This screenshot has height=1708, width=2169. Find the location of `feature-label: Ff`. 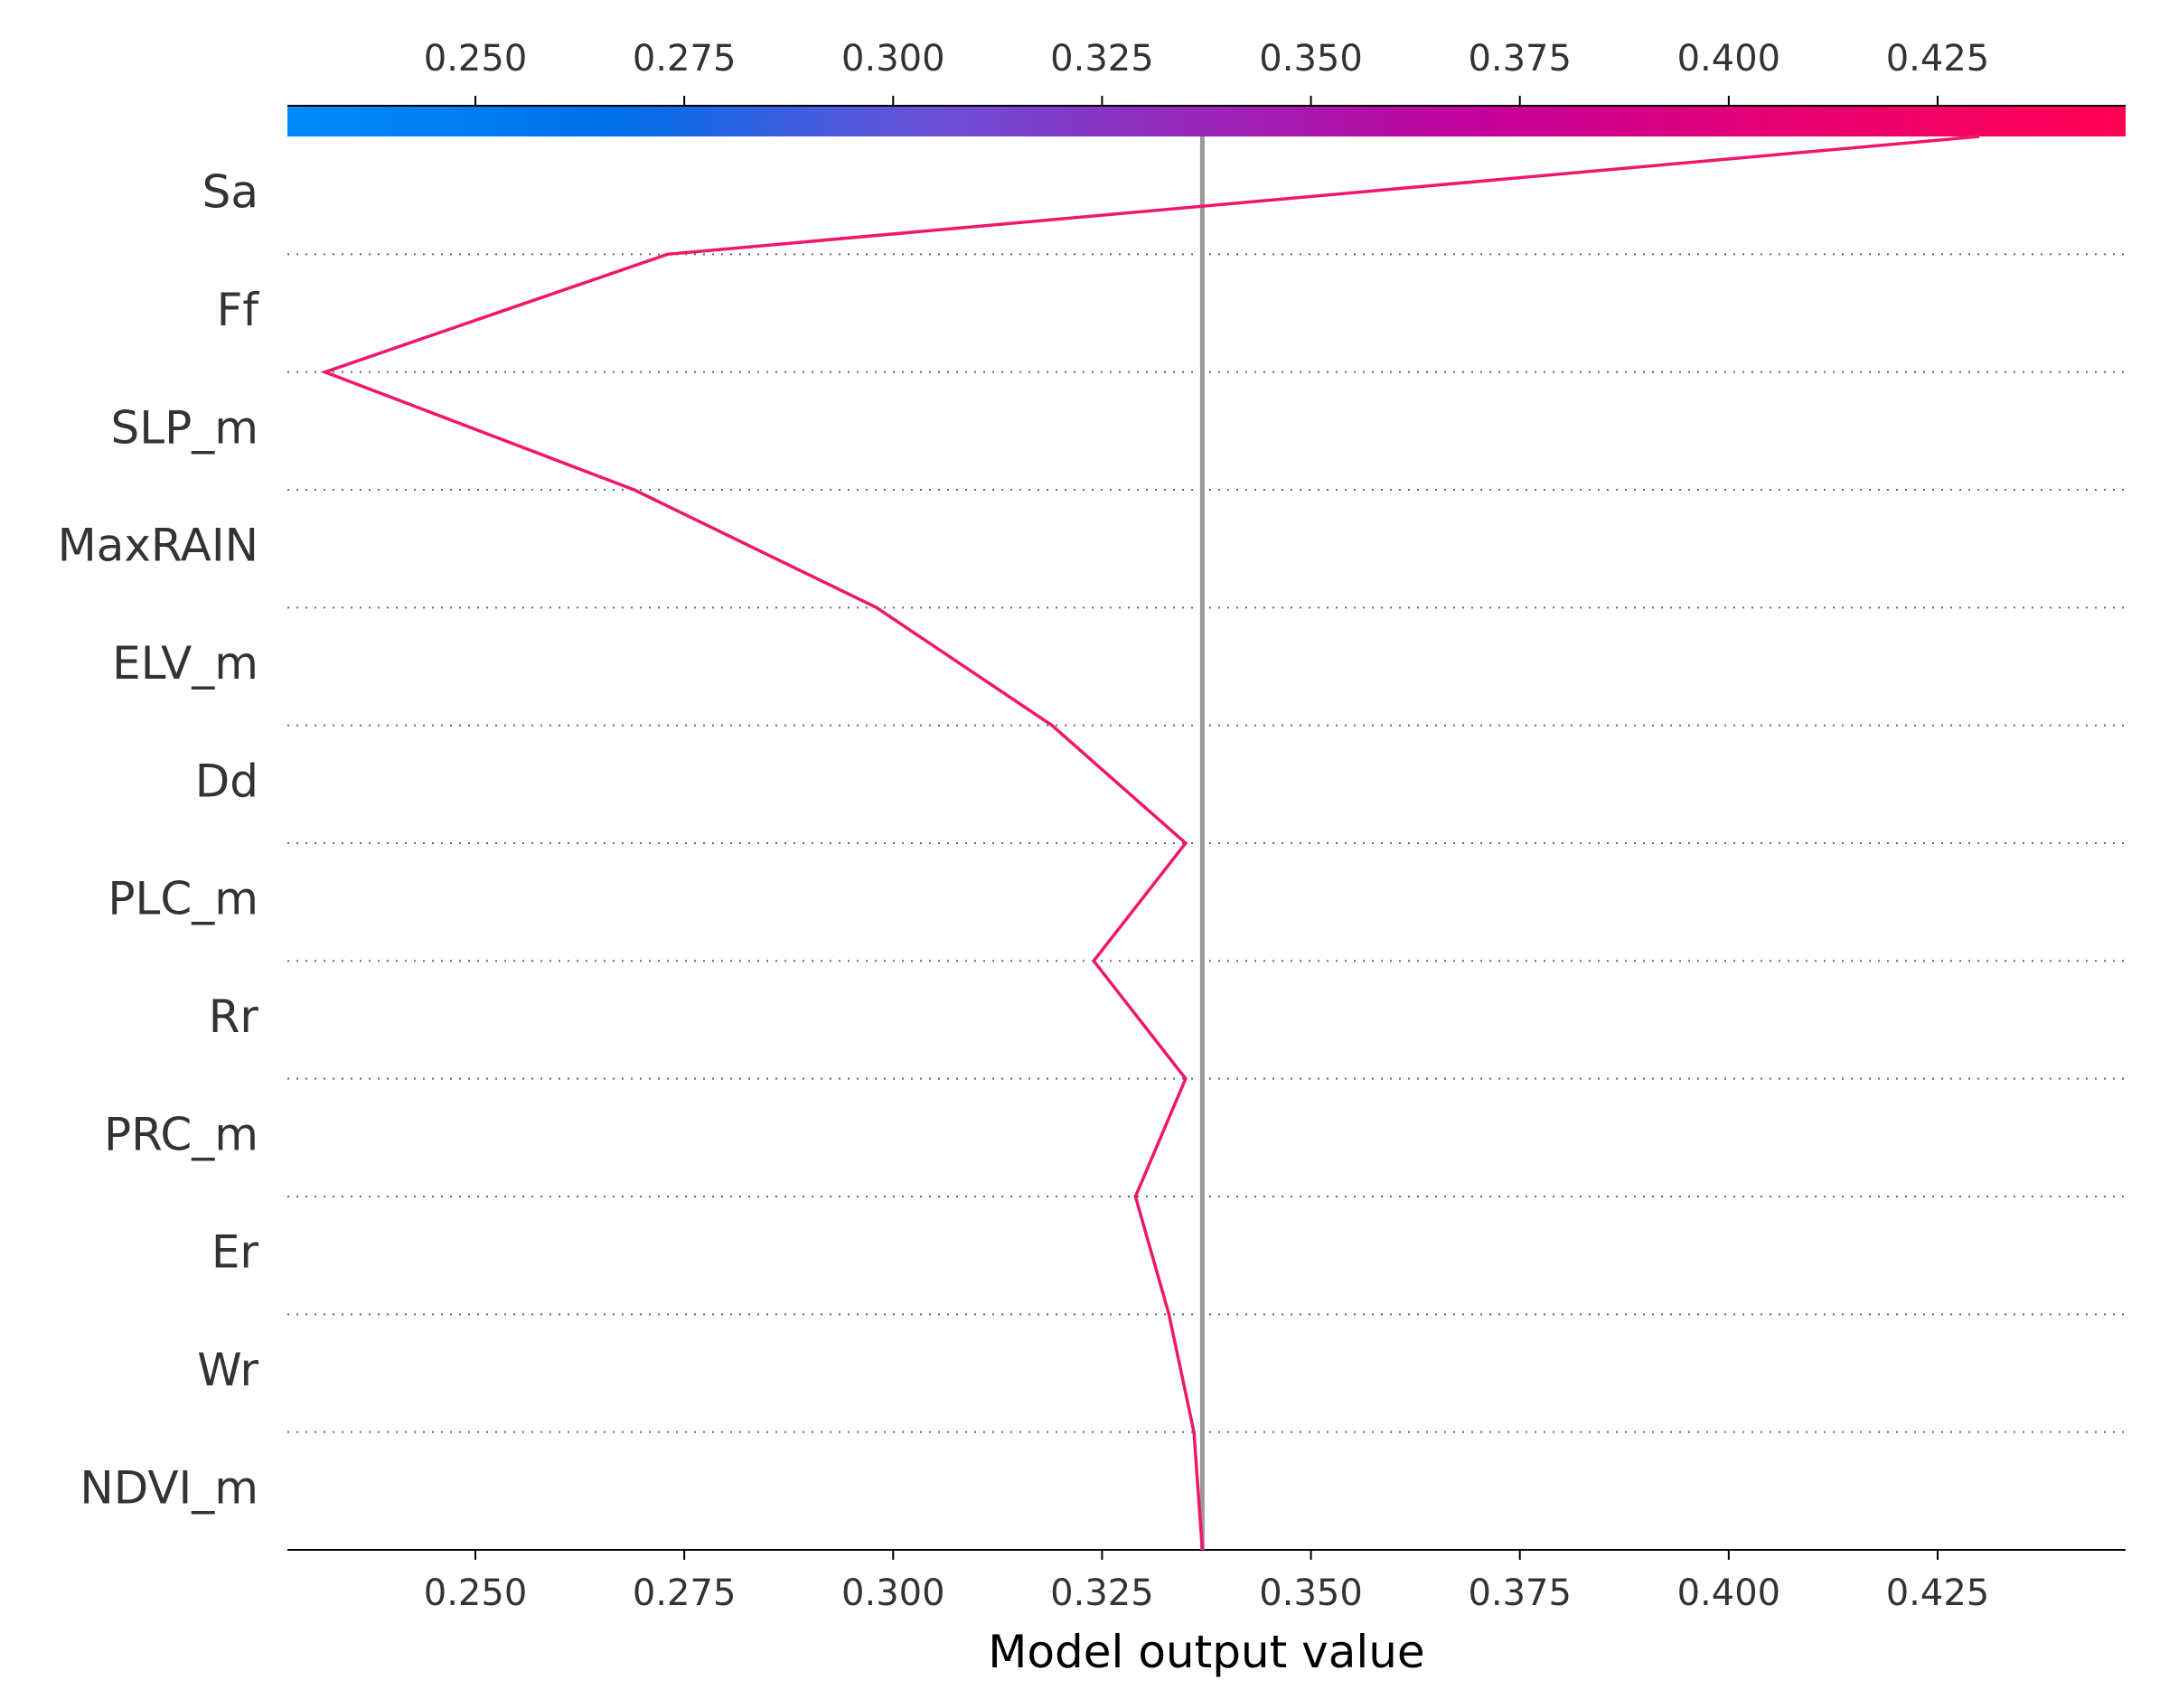

feature-label: Ff is located at coordinates (239, 310).